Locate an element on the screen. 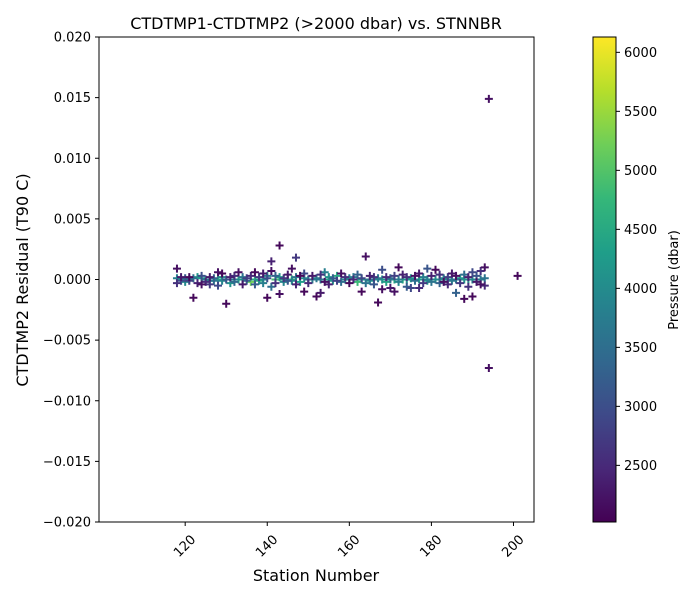  y-tick-label: 0.000 is located at coordinates (72, 280).